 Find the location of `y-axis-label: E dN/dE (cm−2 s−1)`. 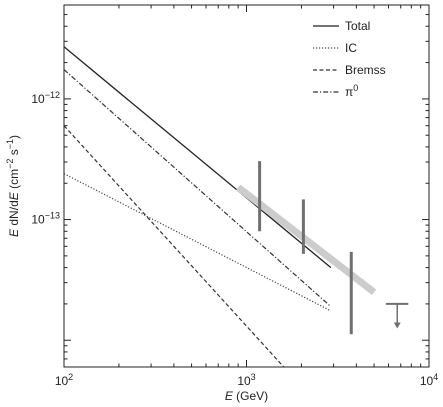

y-axis-label: E dN/dE (cm−2 s−1) is located at coordinates (13, 186).